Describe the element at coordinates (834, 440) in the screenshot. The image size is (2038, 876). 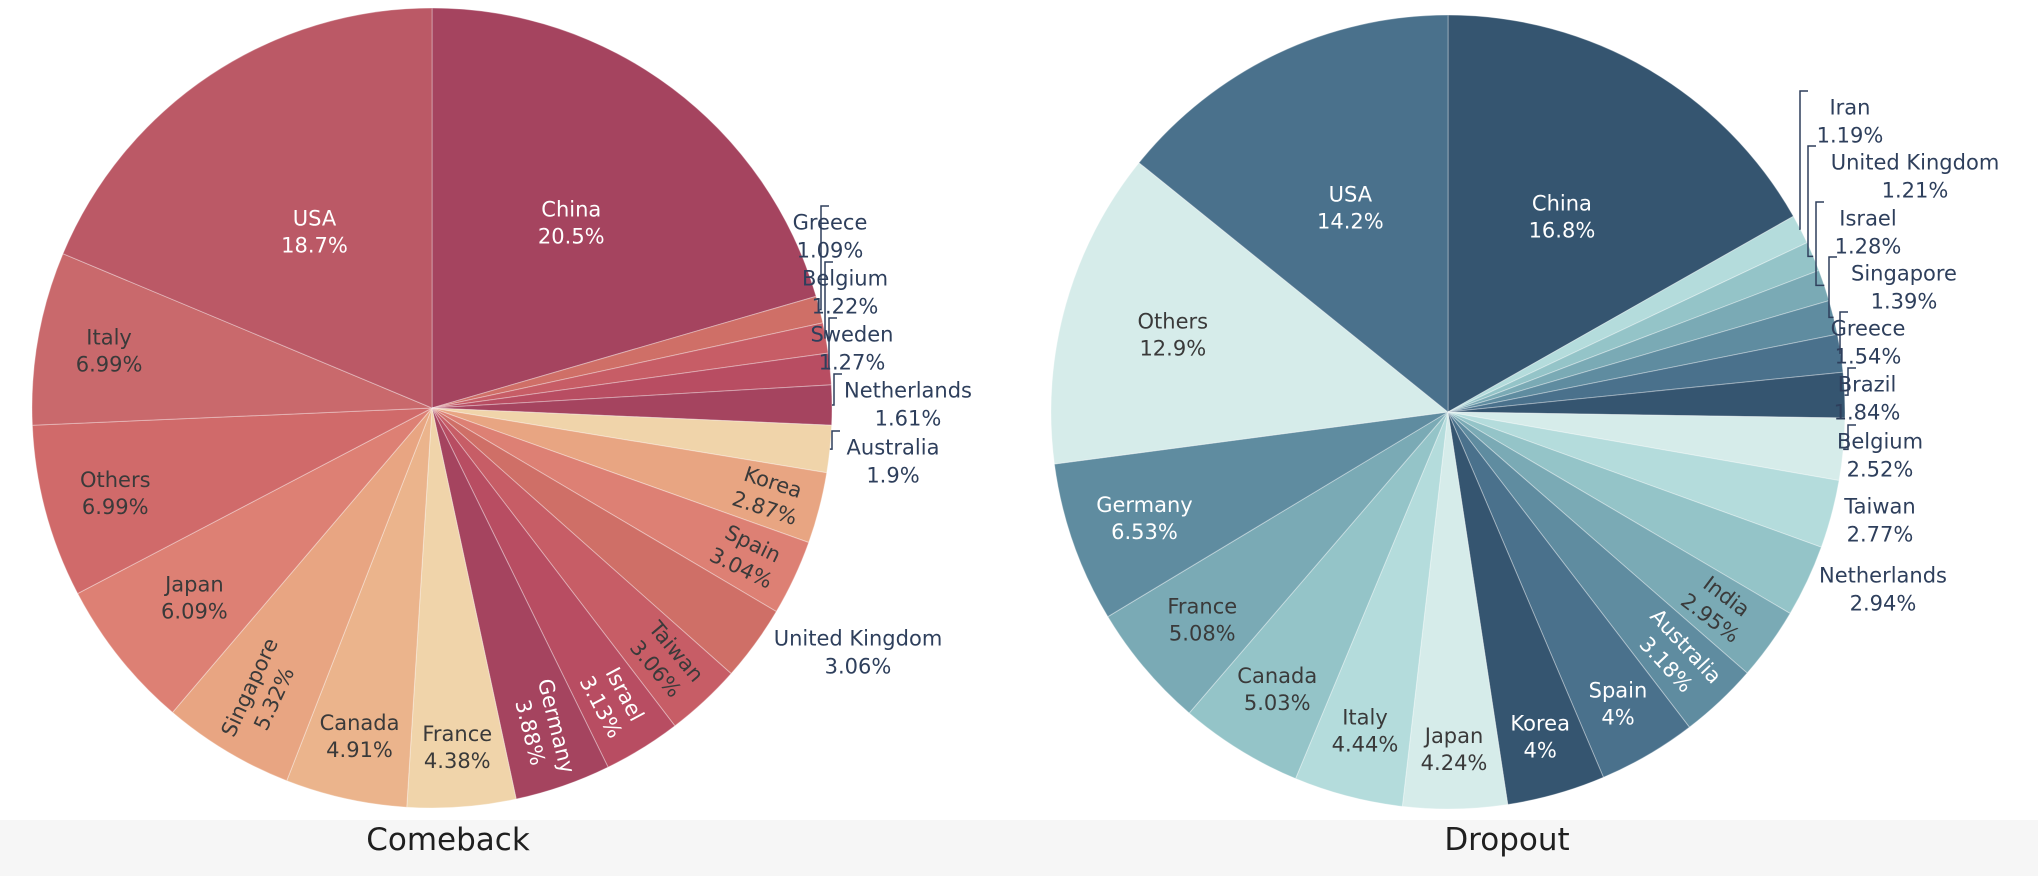
I see `leader-line-australia` at that location.